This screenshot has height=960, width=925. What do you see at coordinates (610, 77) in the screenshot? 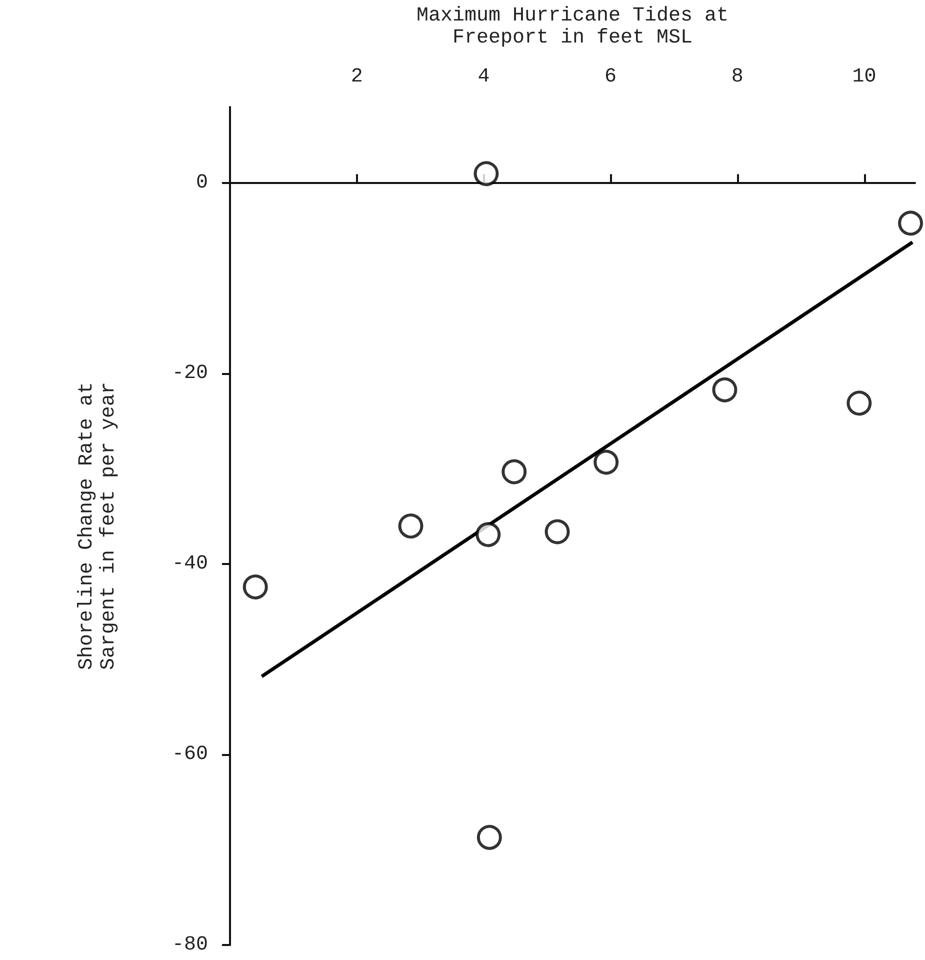
I see `x-tick-label: 6` at bounding box center [610, 77].